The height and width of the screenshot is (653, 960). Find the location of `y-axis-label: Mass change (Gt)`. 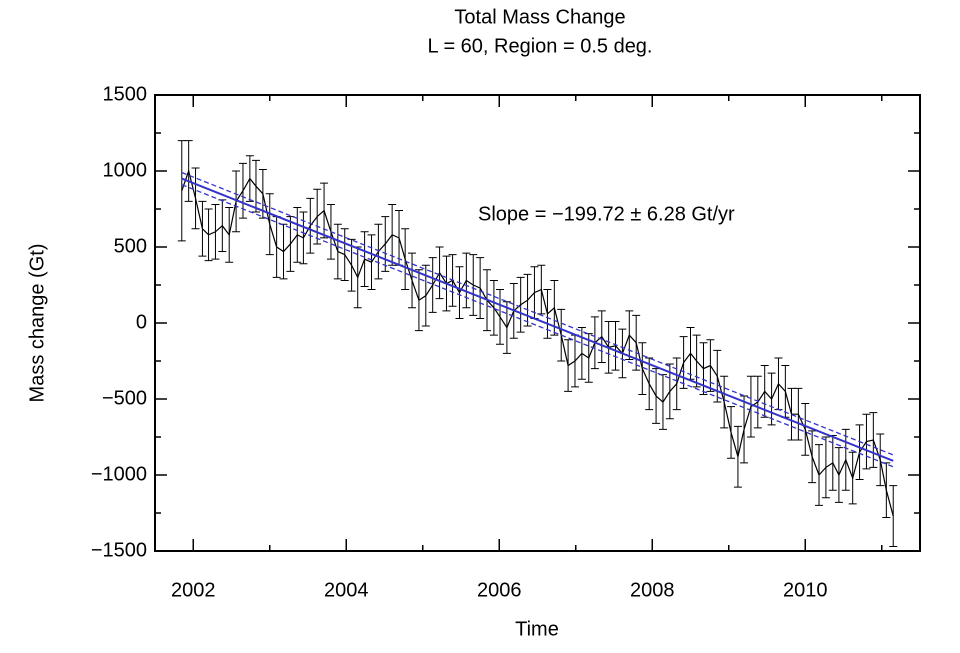

y-axis-label: Mass change (Gt) is located at coordinates (37, 323).